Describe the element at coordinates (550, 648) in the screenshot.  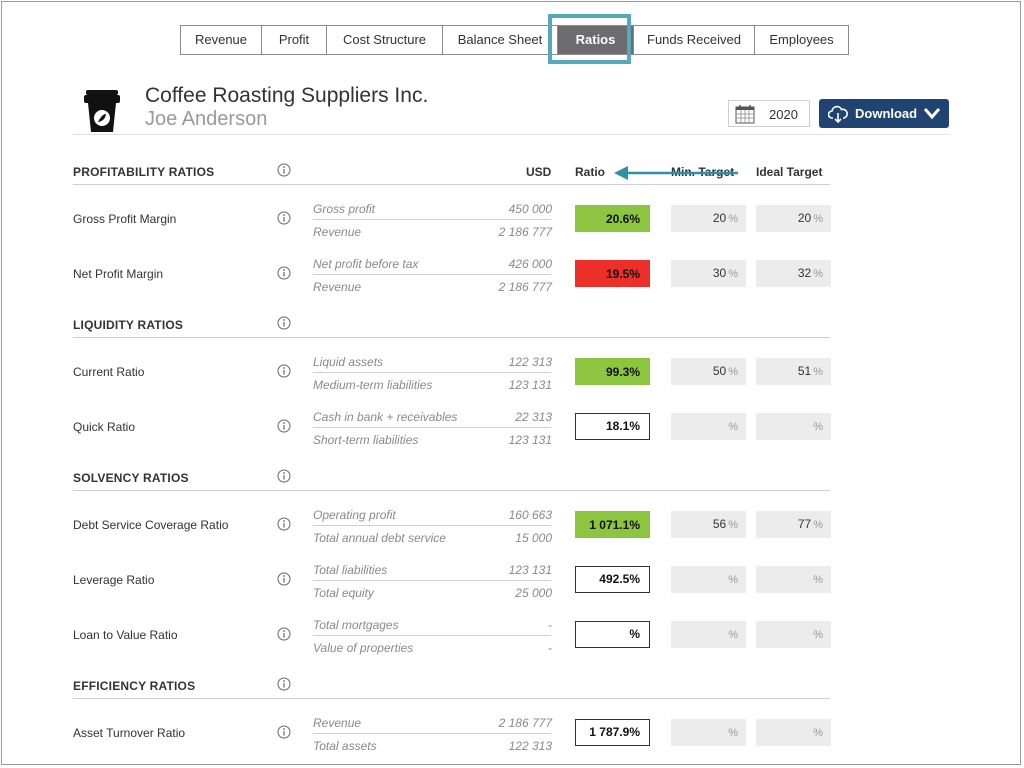
I see `denominator-value: -` at that location.